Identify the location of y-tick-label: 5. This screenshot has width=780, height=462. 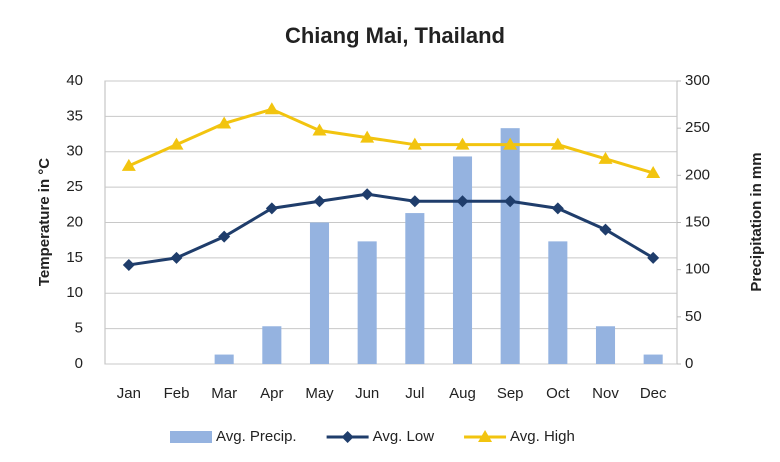
(79, 328).